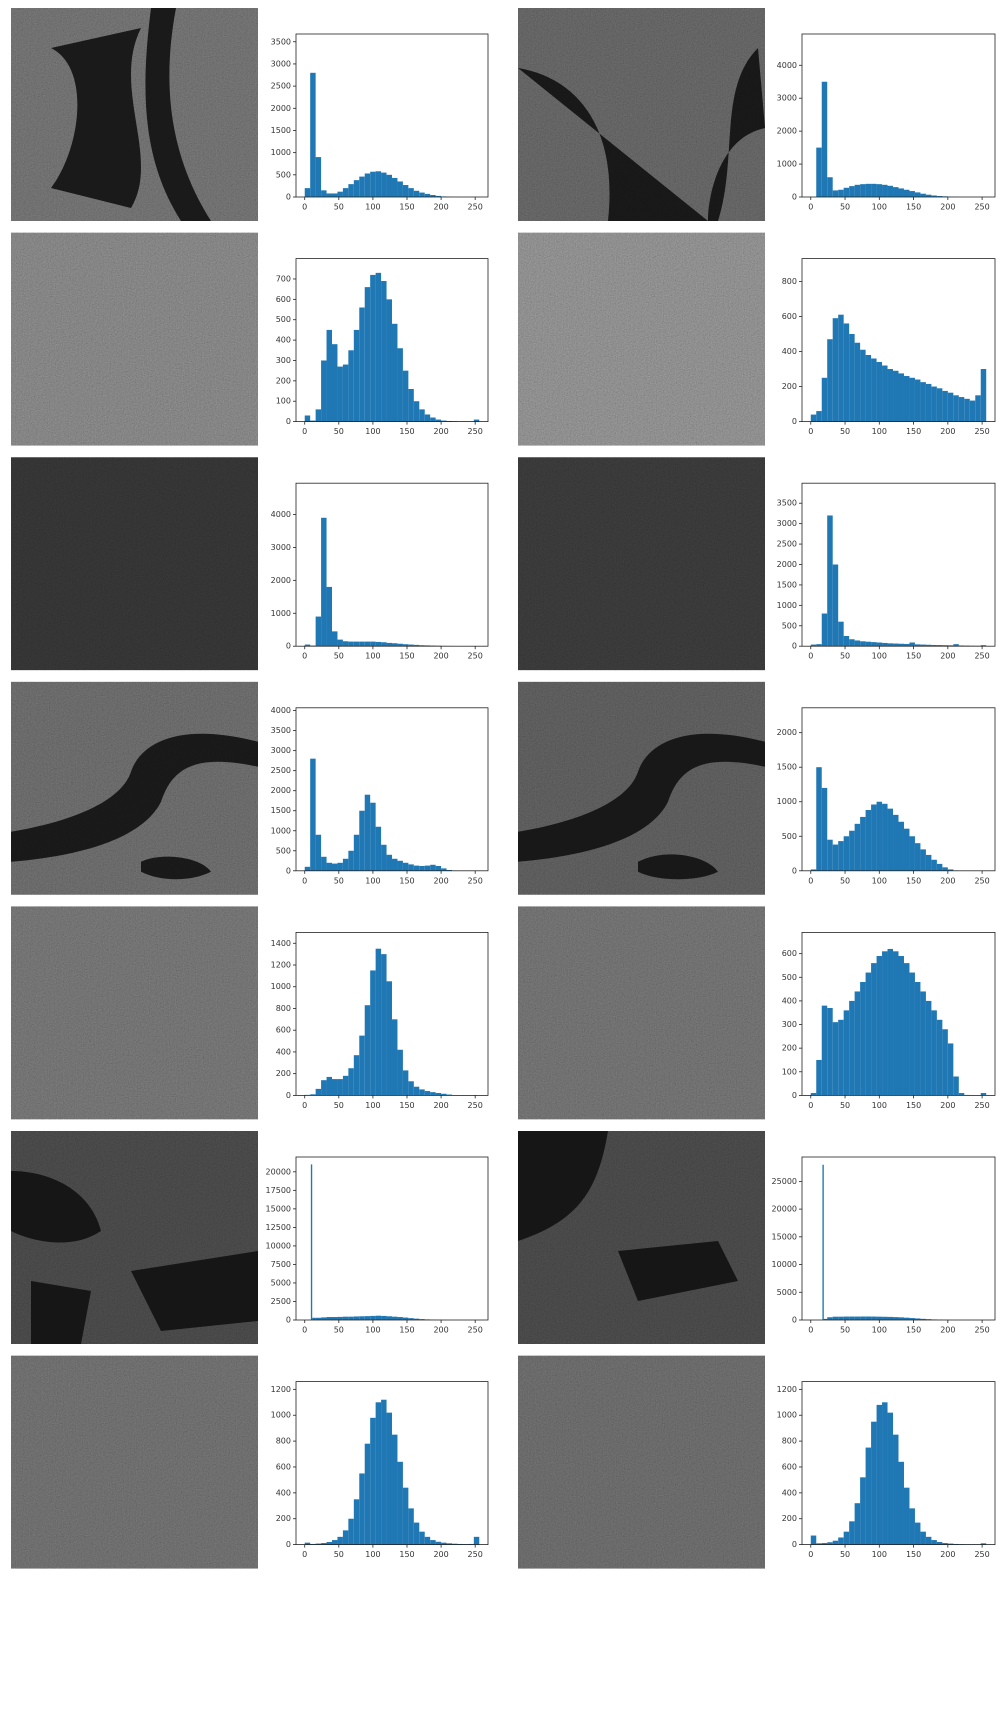 Image resolution: width=1003 pixels, height=1724 pixels. Describe the element at coordinates (283, 278) in the screenshot. I see `y-tick-label: 700` at that location.